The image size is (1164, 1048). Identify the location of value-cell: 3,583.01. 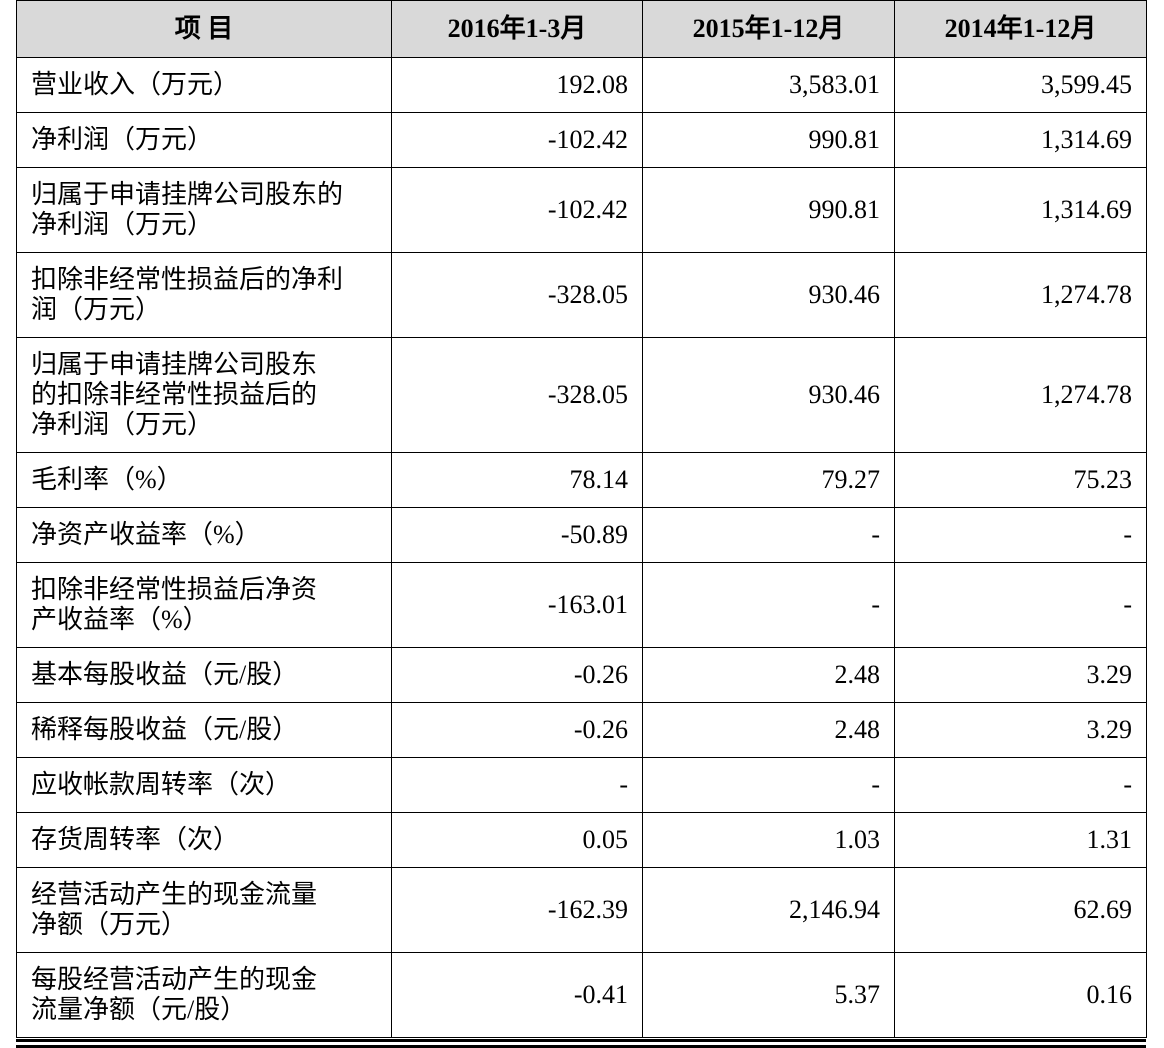
(768, 85).